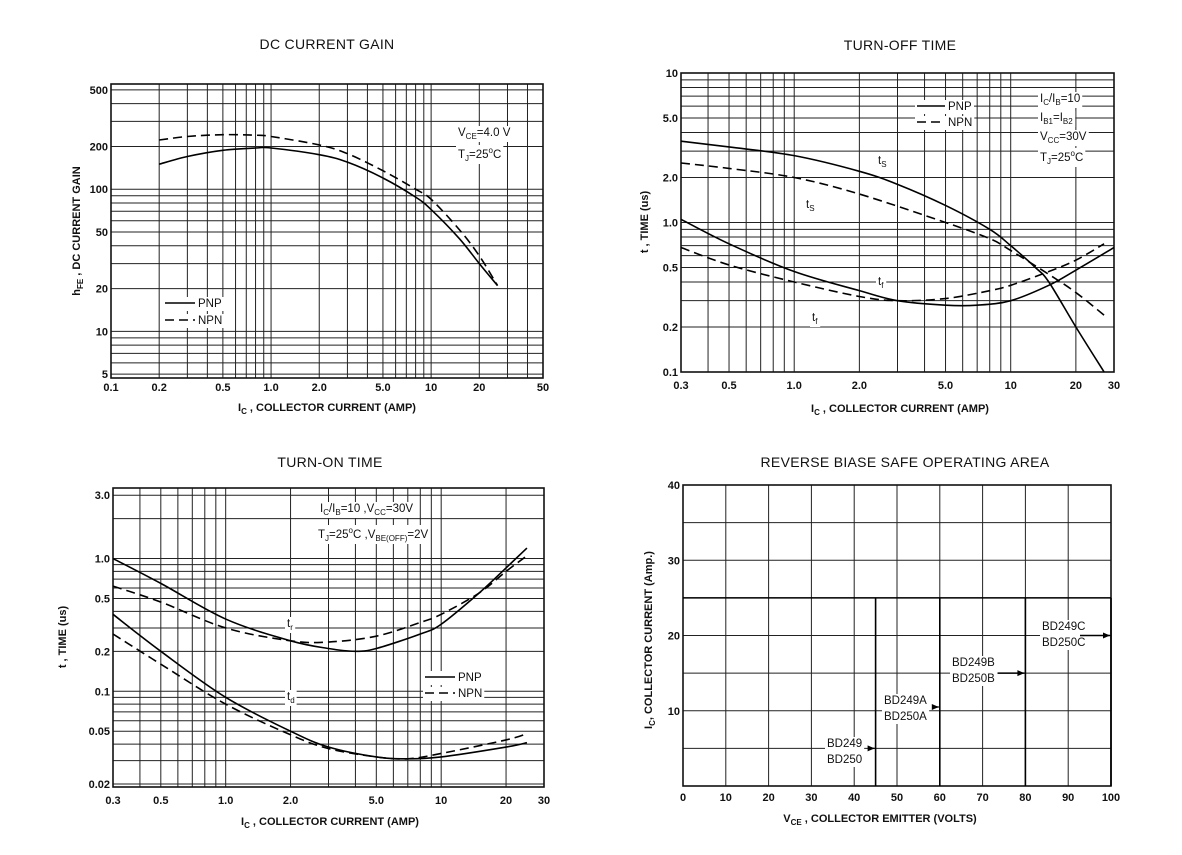 This screenshot has width=1182, height=855. Describe the element at coordinates (844, 744) in the screenshot. I see `device-name: BD249` at that location.